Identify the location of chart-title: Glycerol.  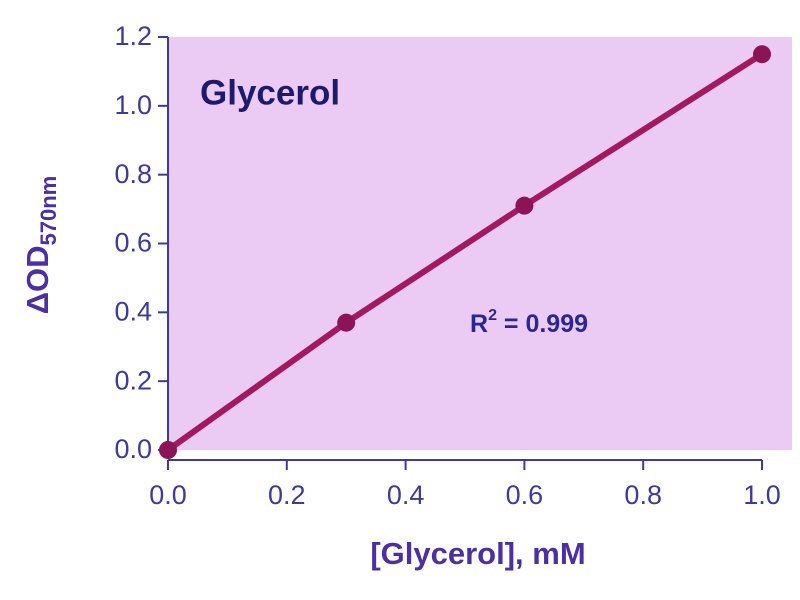
(270, 92).